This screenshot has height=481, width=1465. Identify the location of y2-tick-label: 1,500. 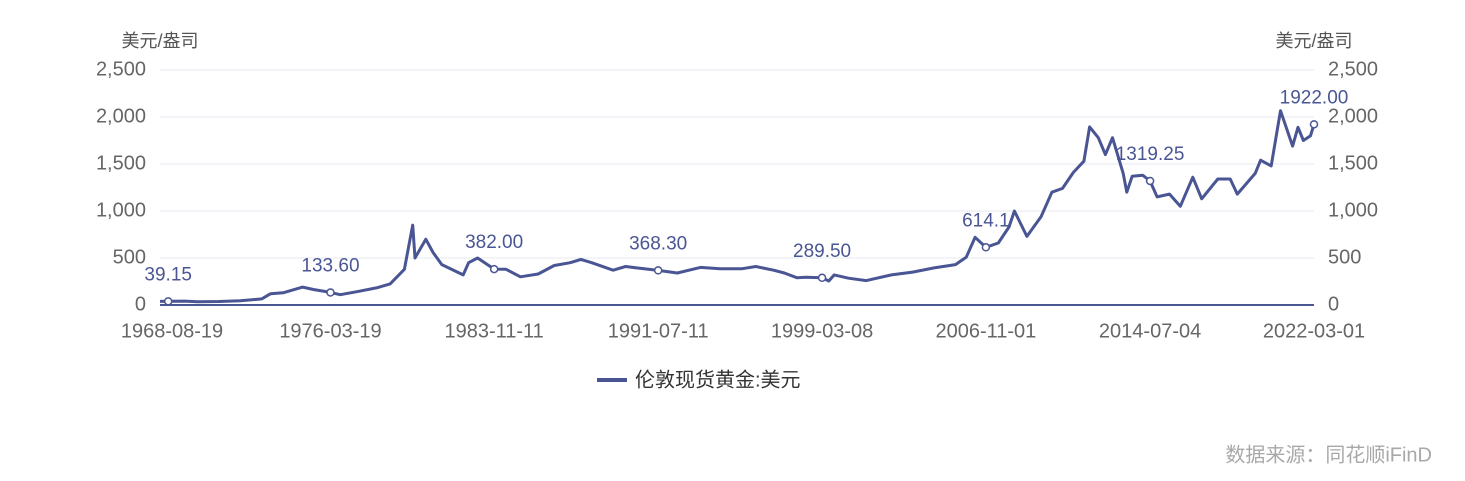
(1353, 163).